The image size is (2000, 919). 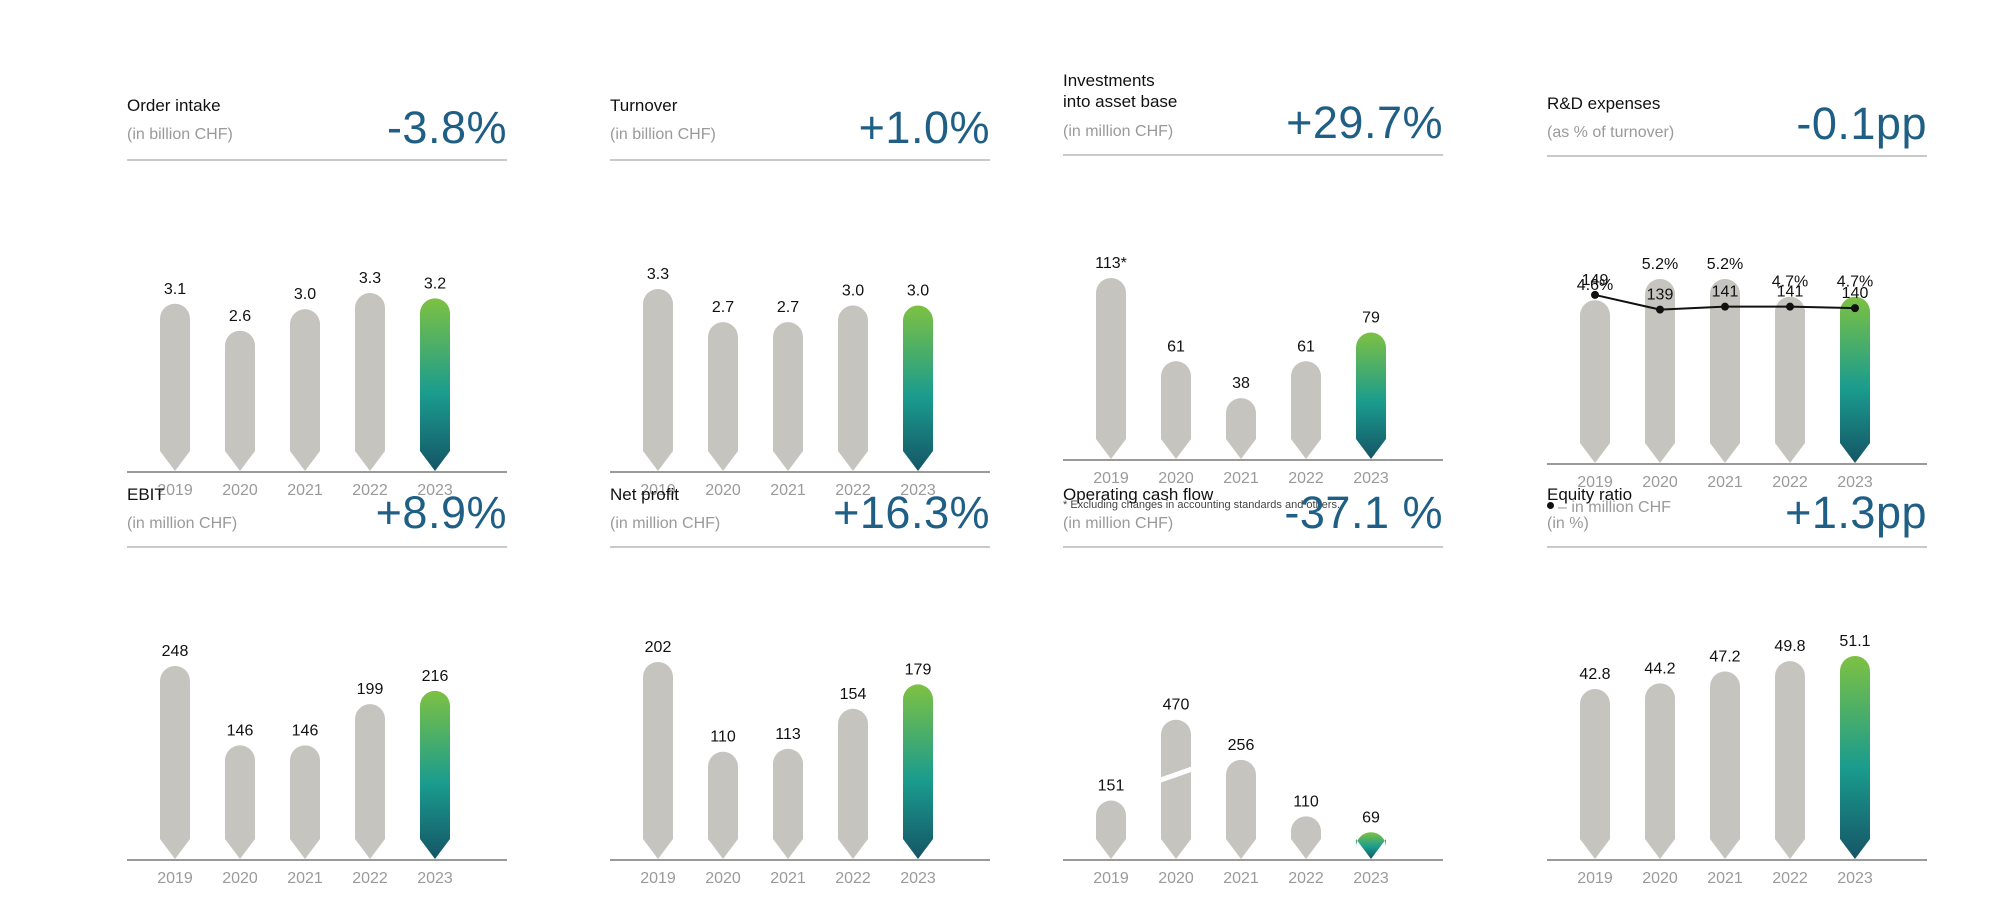 I want to click on bar-chart: 151 2019 470 2020 256 2021 110 2022 69 2023, so click(x=1253, y=792).